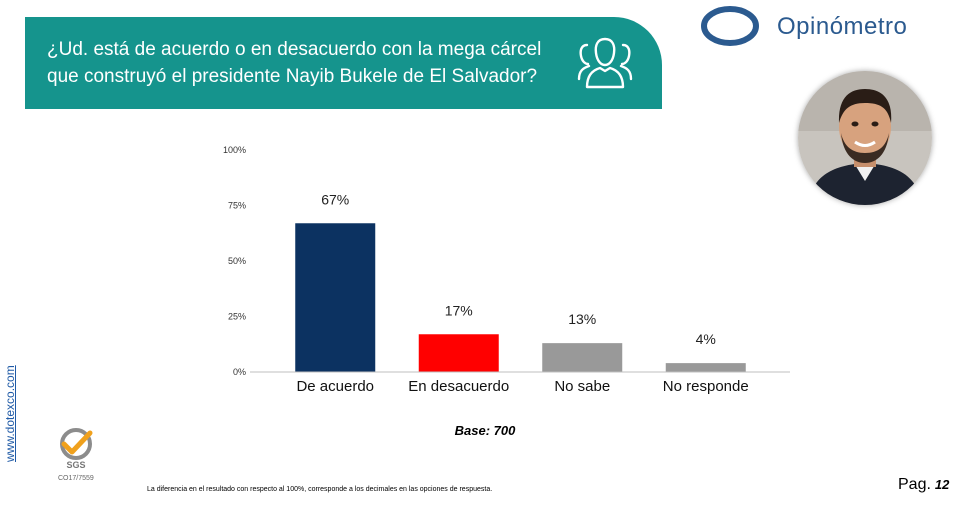 The width and height of the screenshot is (965, 508). What do you see at coordinates (706, 386) in the screenshot?
I see `x-category-label: No responde` at bounding box center [706, 386].